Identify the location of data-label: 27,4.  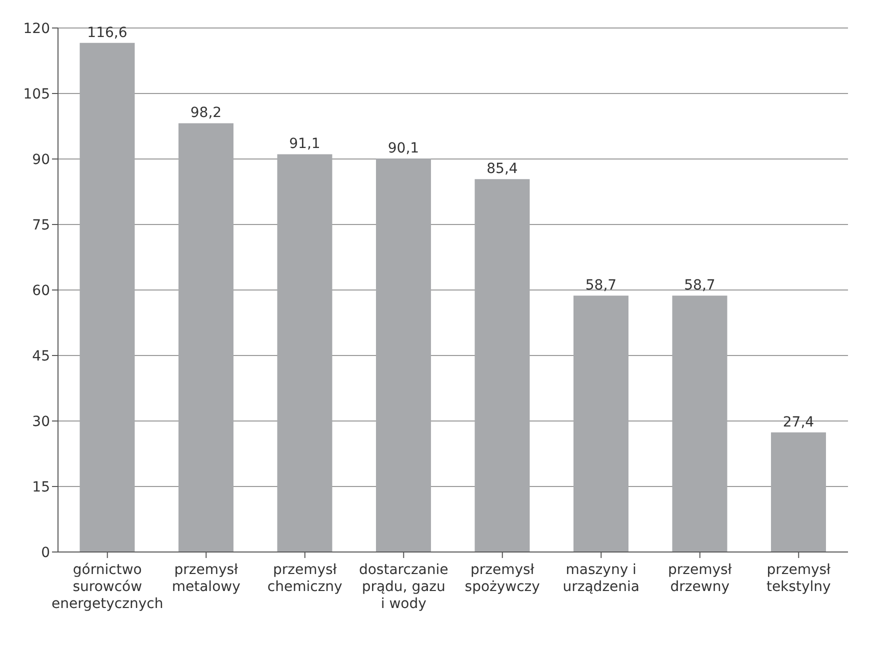
(798, 422).